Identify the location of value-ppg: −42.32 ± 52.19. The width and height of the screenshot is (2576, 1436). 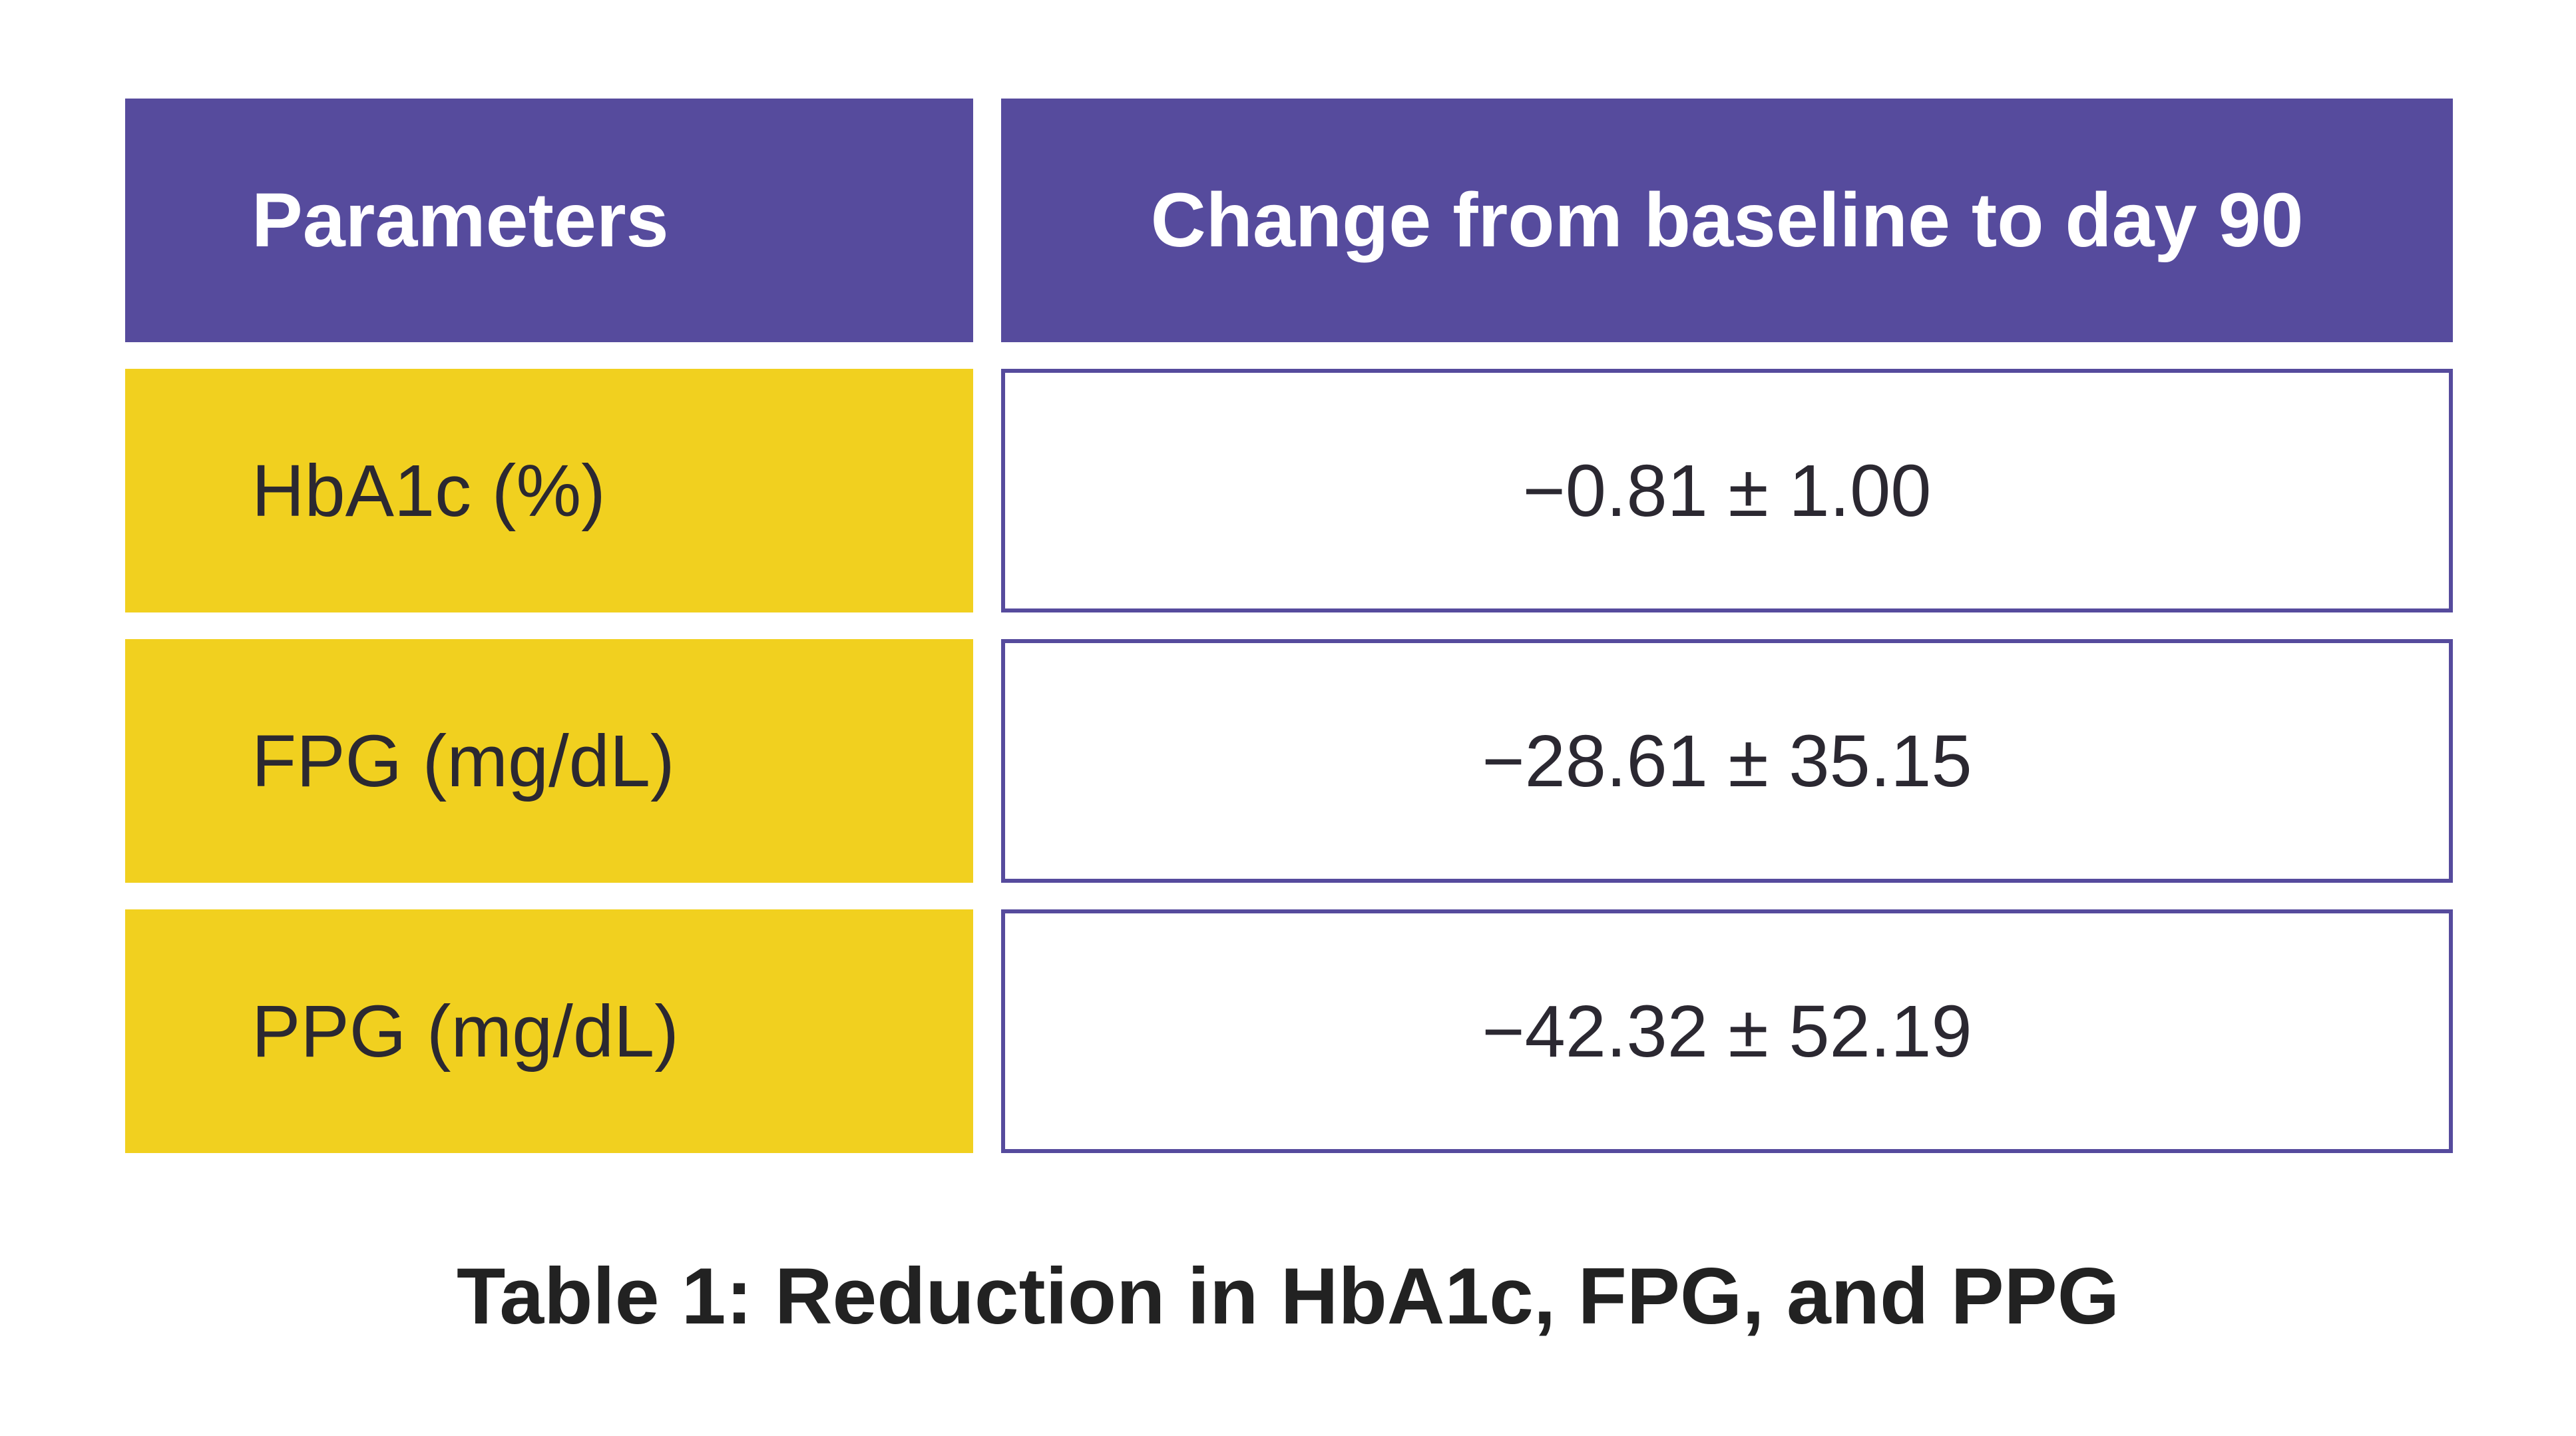
(1727, 1031).